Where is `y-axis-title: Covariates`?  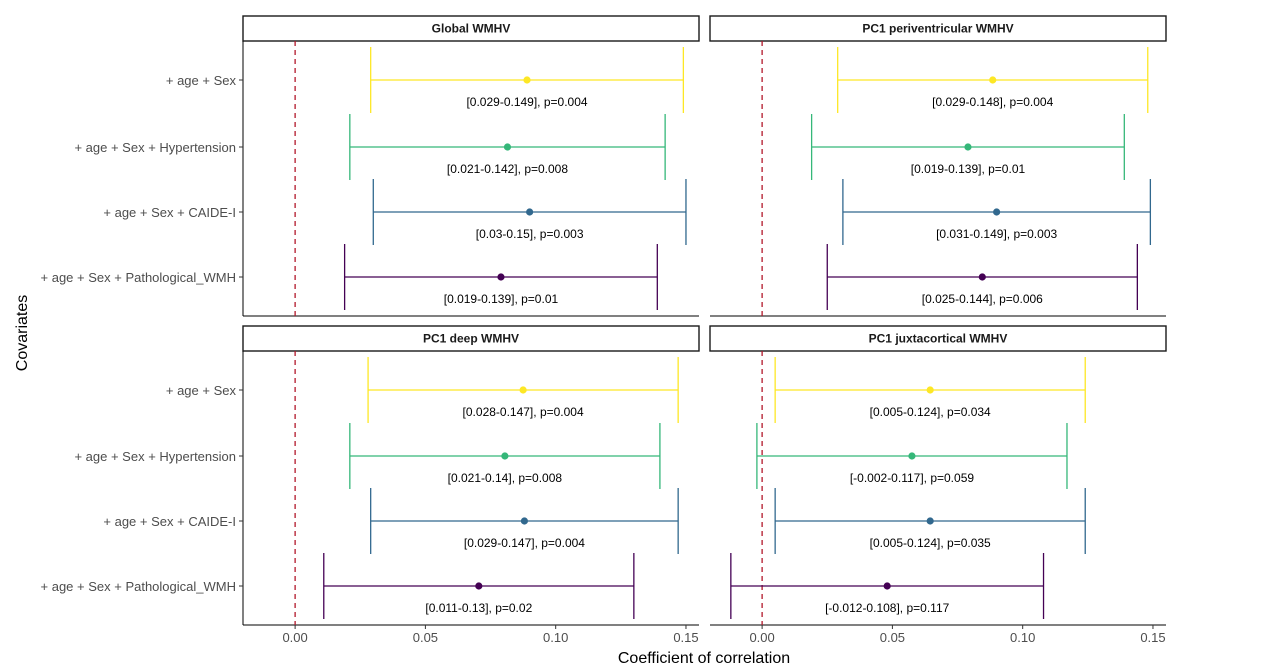 y-axis-title: Covariates is located at coordinates (22, 333).